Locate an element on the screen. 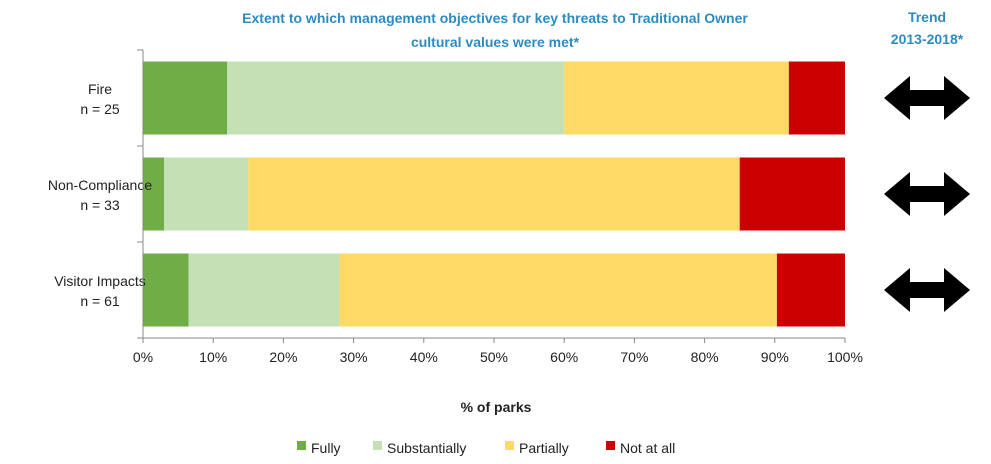 The image size is (991, 464). chart-title-line-2: cultural values were met* is located at coordinates (495, 42).